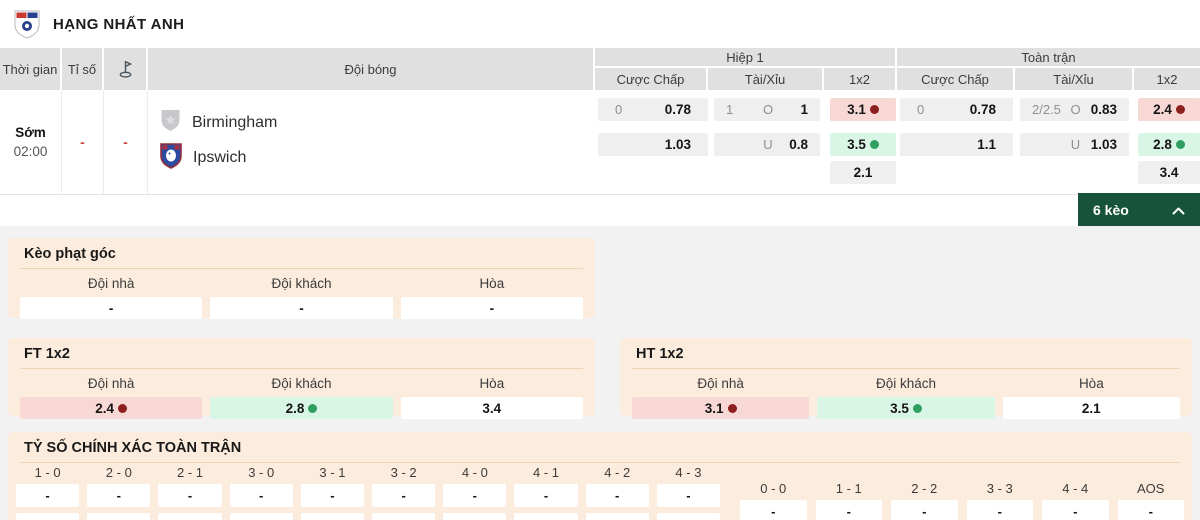  What do you see at coordinates (1178, 210) in the screenshot?
I see `chevron-up-icon` at bounding box center [1178, 210].